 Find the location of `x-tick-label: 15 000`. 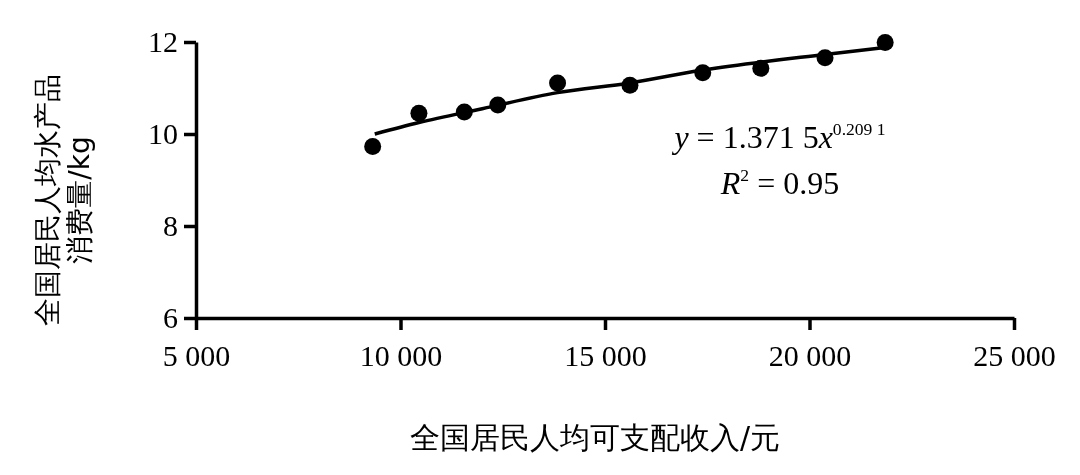

x-tick-label: 15 000 is located at coordinates (605, 355).